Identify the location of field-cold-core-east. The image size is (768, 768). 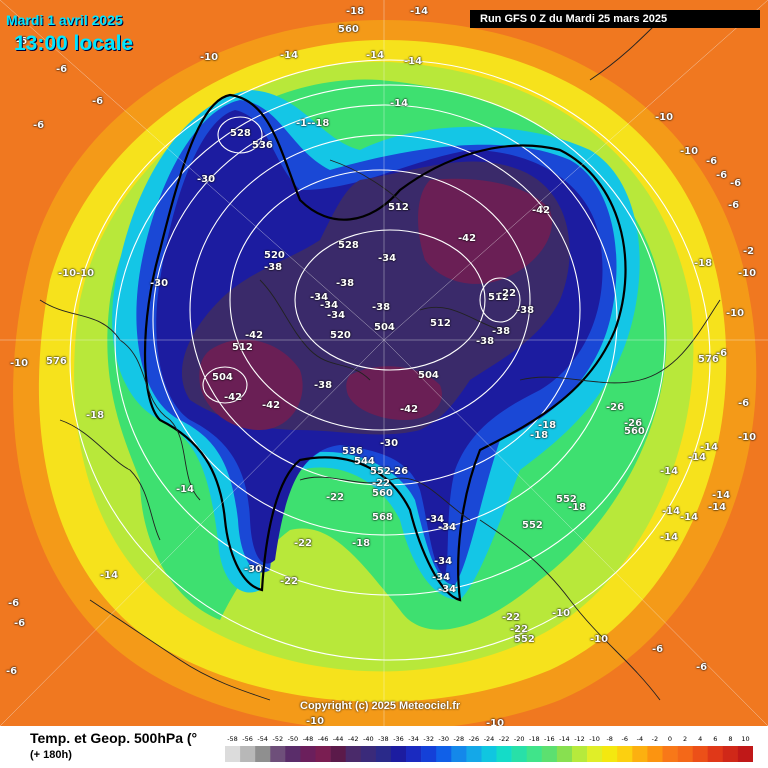
(485, 231).